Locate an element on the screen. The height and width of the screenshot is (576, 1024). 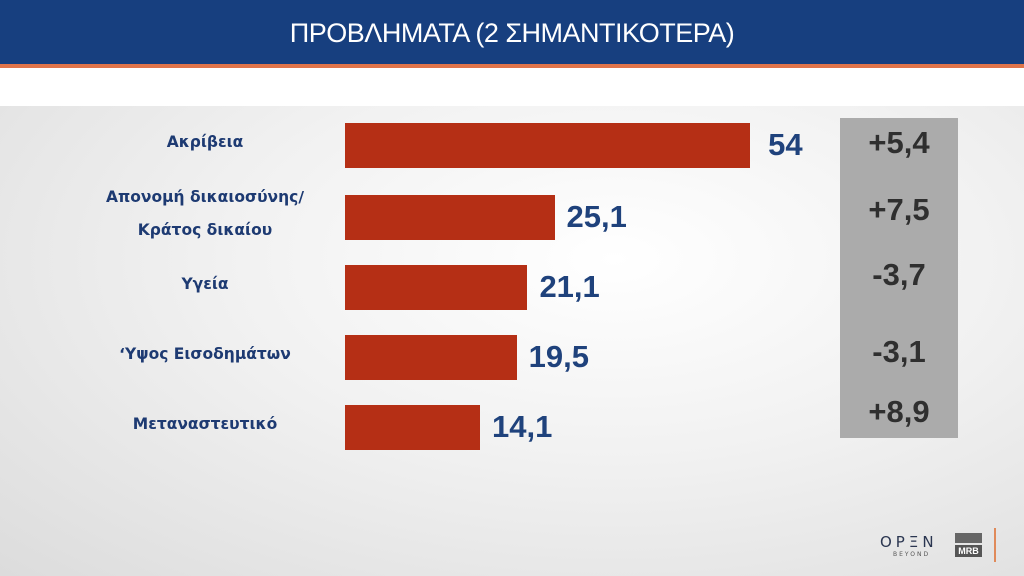
value-label: 25,1 is located at coordinates (596, 216).